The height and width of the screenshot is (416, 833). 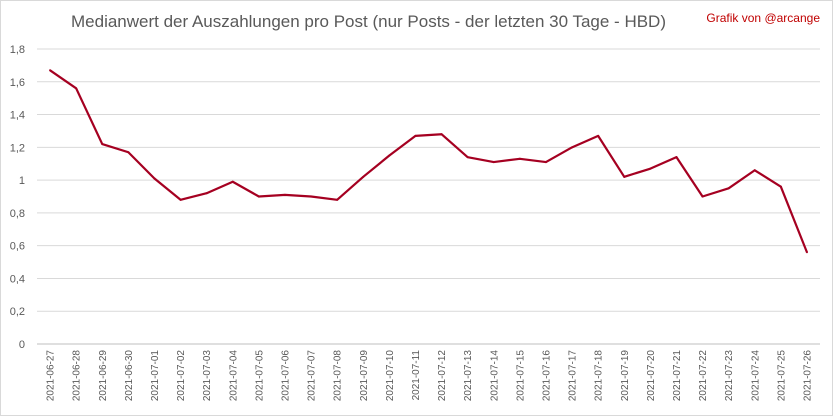 What do you see at coordinates (51, 376) in the screenshot?
I see `x-tick-label: 2021-06-27` at bounding box center [51, 376].